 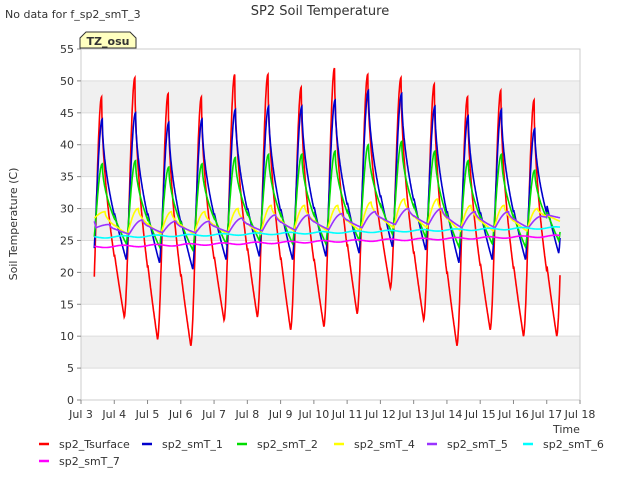 What do you see at coordinates (13, 224) in the screenshot?
I see `y-axis-label: Soil Temperature (C)` at bounding box center [13, 224].